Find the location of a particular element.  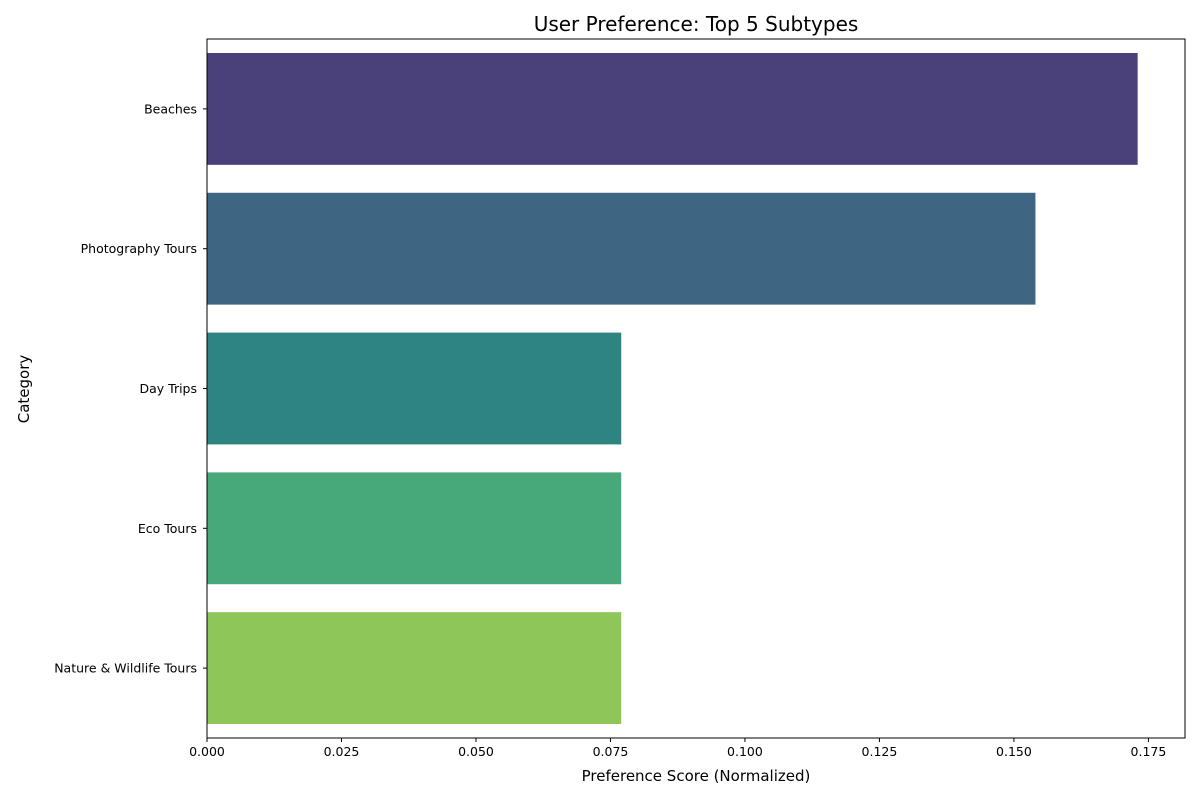

y-tick-label: Nature & Wildlife Tours is located at coordinates (125, 668).